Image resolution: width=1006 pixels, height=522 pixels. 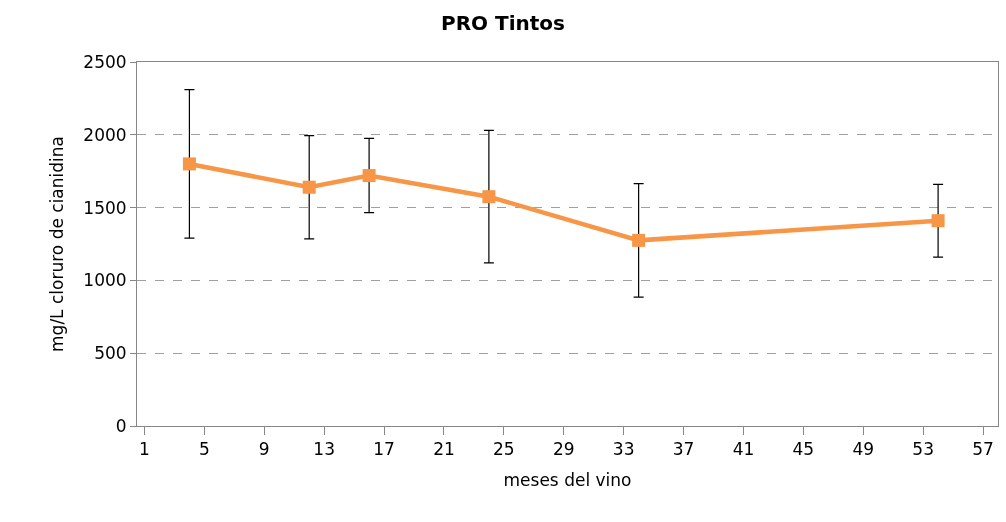 What do you see at coordinates (324, 449) in the screenshot?
I see `x-tick-label: 13` at bounding box center [324, 449].